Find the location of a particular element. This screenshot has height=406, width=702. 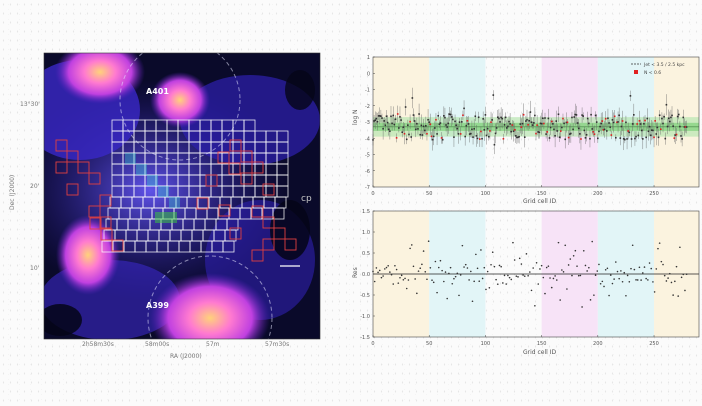

y-tick-label: -1.0 is located at coordinates (365, 317).